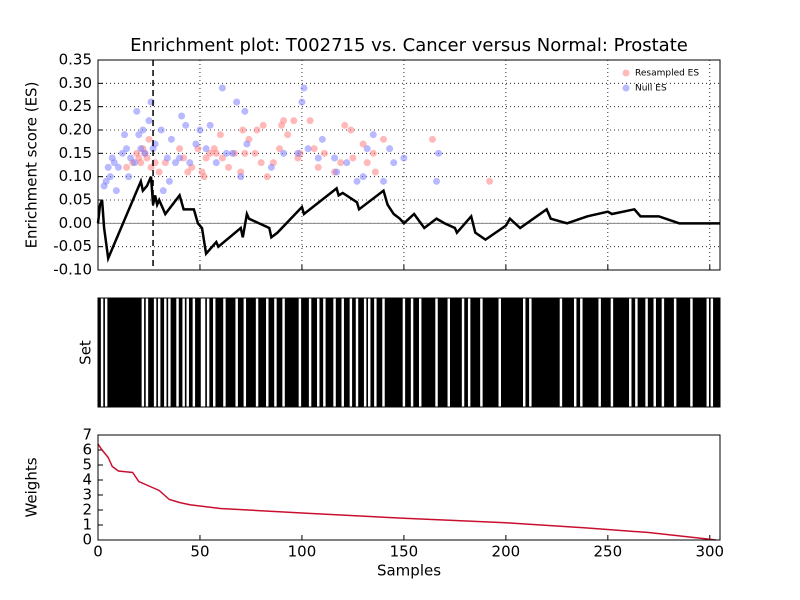  Describe the element at coordinates (87, 465) in the screenshot. I see `y-tick-label: 5` at that location.